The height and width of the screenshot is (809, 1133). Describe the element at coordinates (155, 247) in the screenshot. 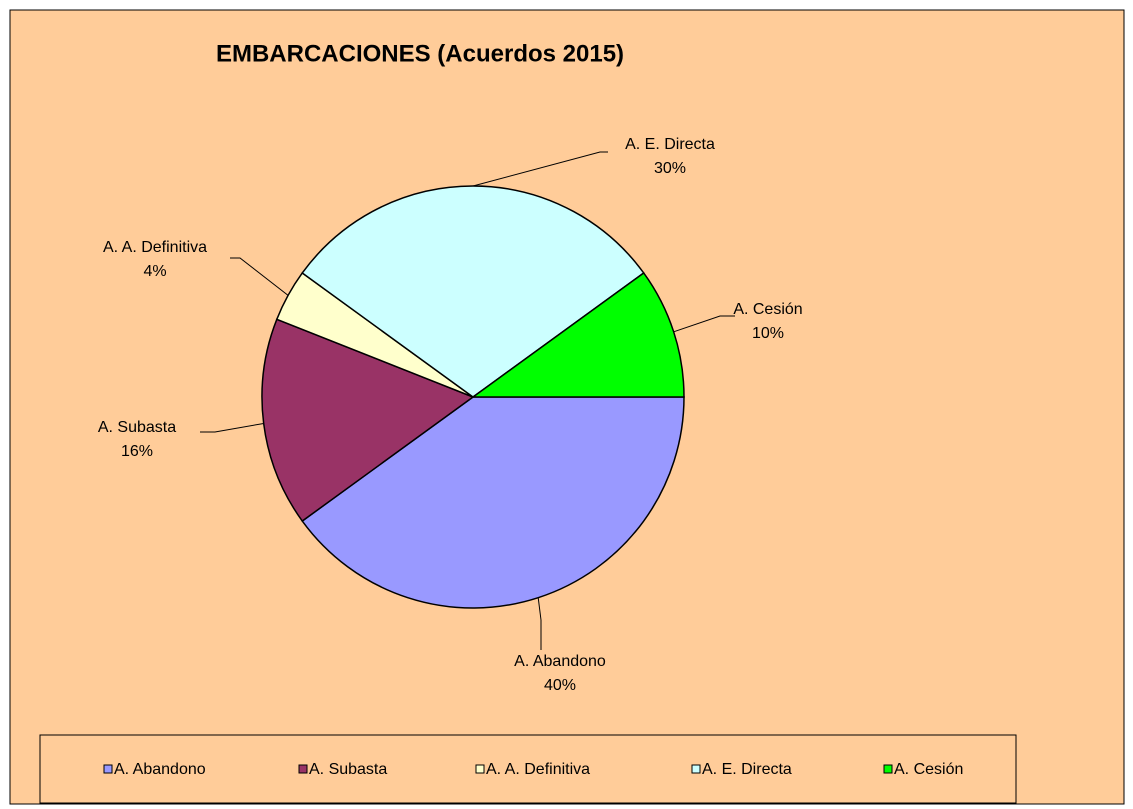

I see `slice-label: A. A. Definitiva` at that location.